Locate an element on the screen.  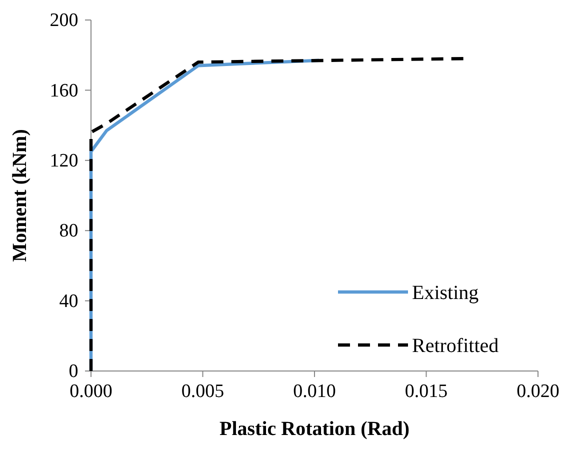
x-tick-label: 0.005 is located at coordinates (202, 391).